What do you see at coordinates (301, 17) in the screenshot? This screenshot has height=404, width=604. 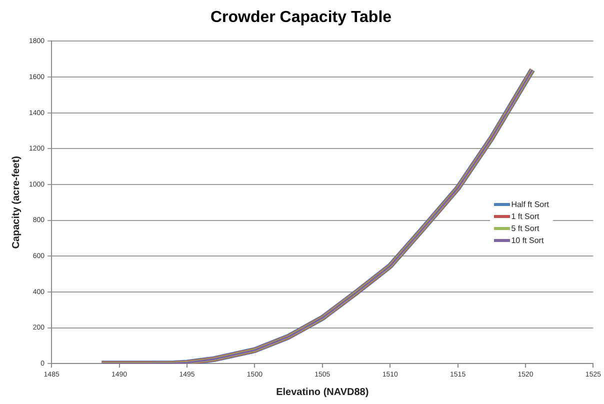 I see `chart-title: Crowder Capacity Table` at bounding box center [301, 17].